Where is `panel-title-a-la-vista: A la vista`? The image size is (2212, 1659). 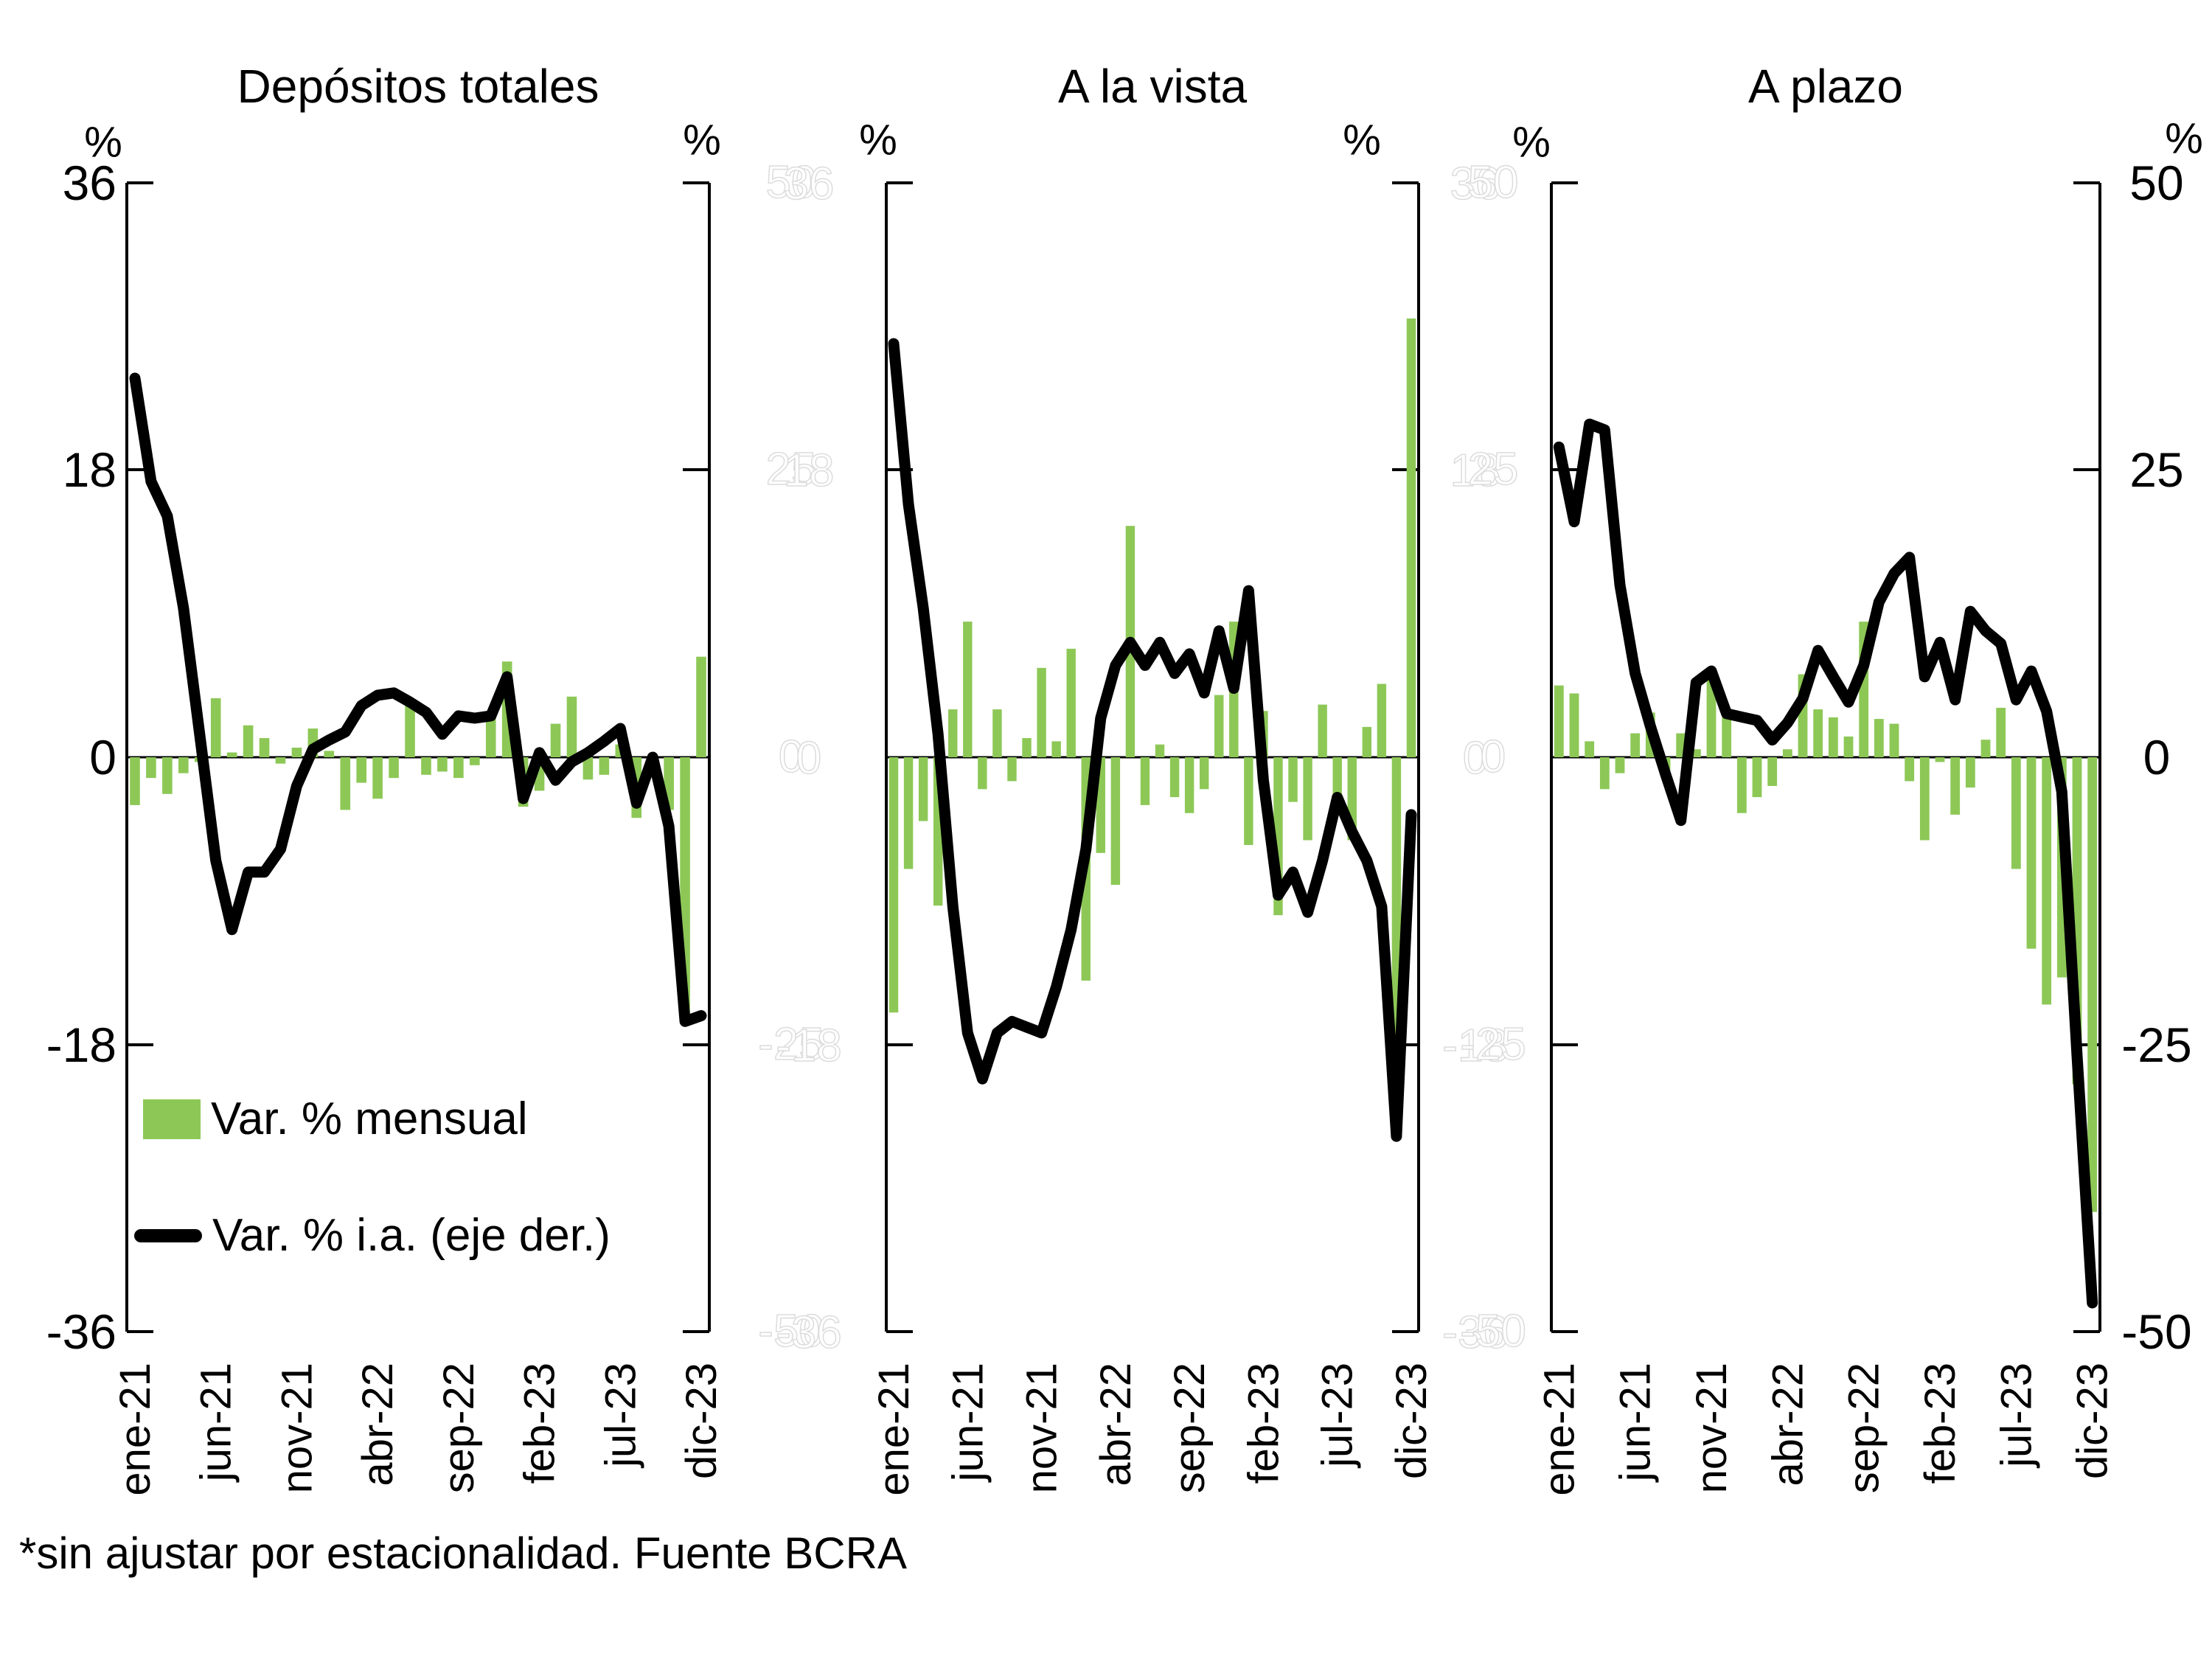
panel-title-a-la-vista: A la vista is located at coordinates (1152, 86).